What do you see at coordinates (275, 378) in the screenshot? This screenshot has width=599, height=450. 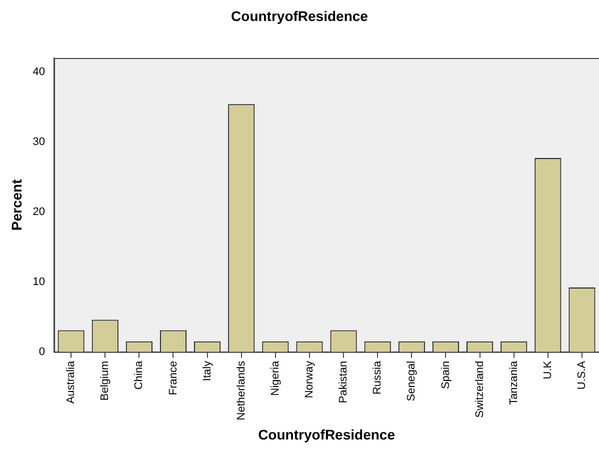 I see `x-tick-label: Nigeria` at bounding box center [275, 378].